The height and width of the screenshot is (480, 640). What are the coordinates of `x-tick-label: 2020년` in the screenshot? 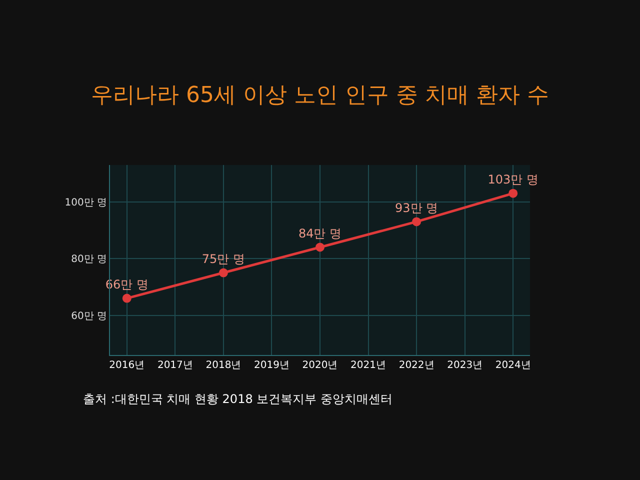 It's located at (320, 365).